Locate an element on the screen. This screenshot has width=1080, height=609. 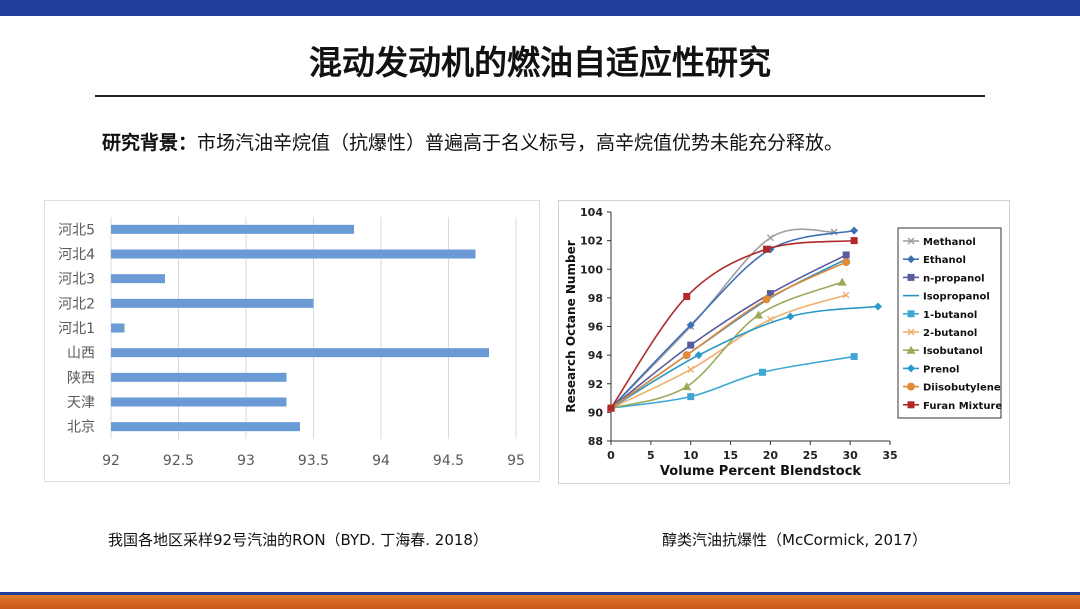
line-y-tick-label: 88 is located at coordinates (595, 441).